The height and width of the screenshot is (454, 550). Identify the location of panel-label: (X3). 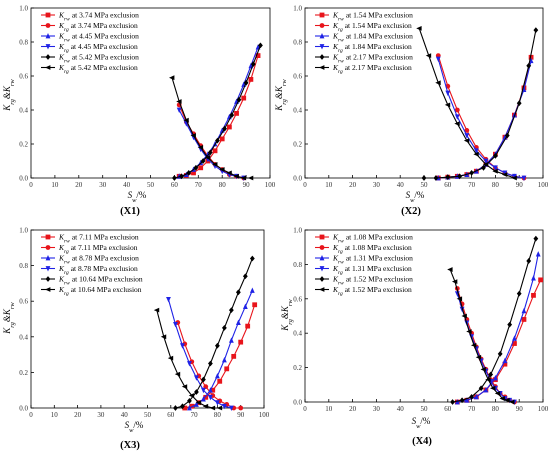
(130, 445).